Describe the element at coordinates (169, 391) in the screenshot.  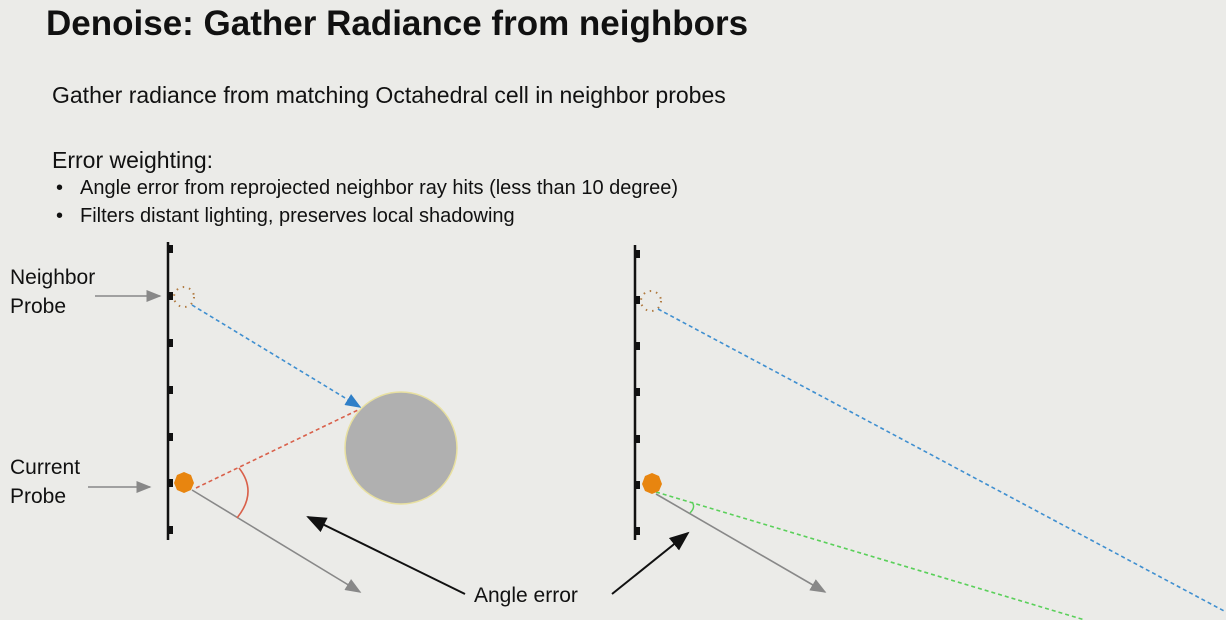
I see `probe-wall-left` at that location.